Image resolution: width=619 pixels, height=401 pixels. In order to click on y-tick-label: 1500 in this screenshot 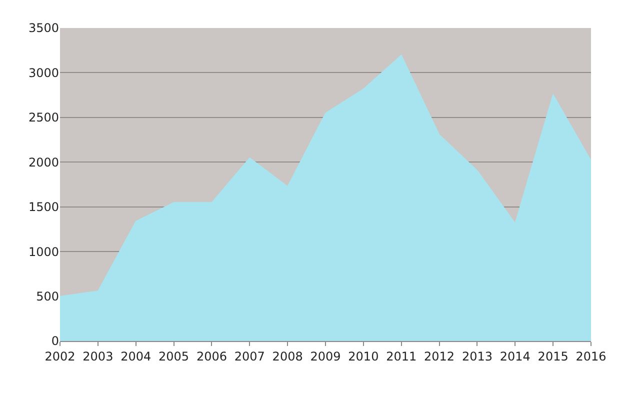, I will do `click(43, 207)`.